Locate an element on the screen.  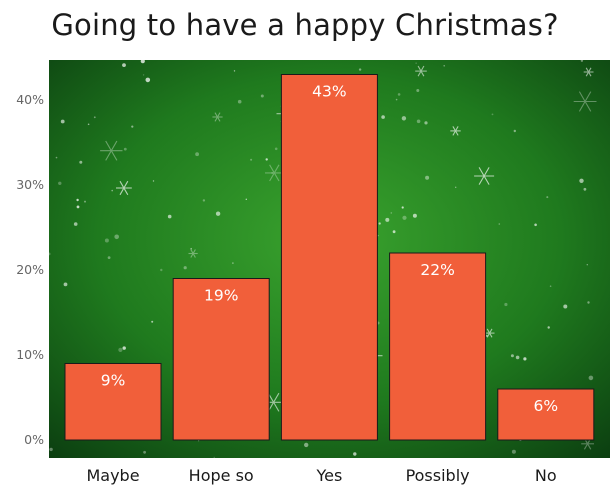
x-axis: Maybe Hope so Yes Possibly No is located at coordinates (321, 475).